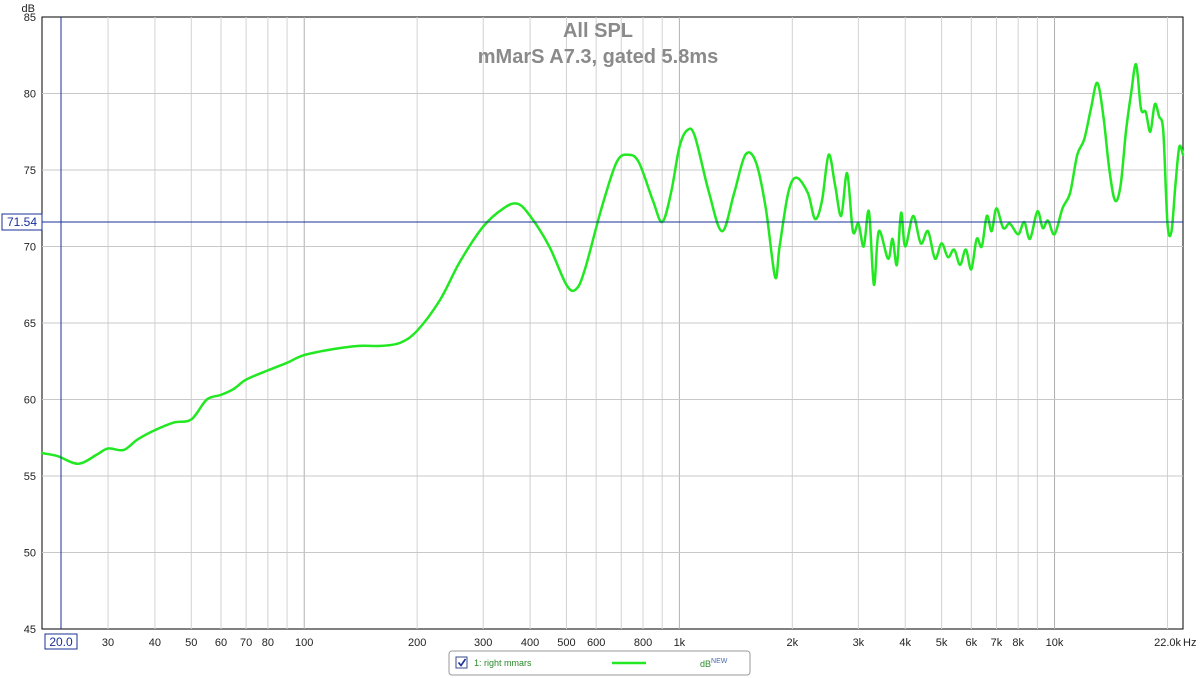  I want to click on x-tick-label: 2k, so click(793, 643).